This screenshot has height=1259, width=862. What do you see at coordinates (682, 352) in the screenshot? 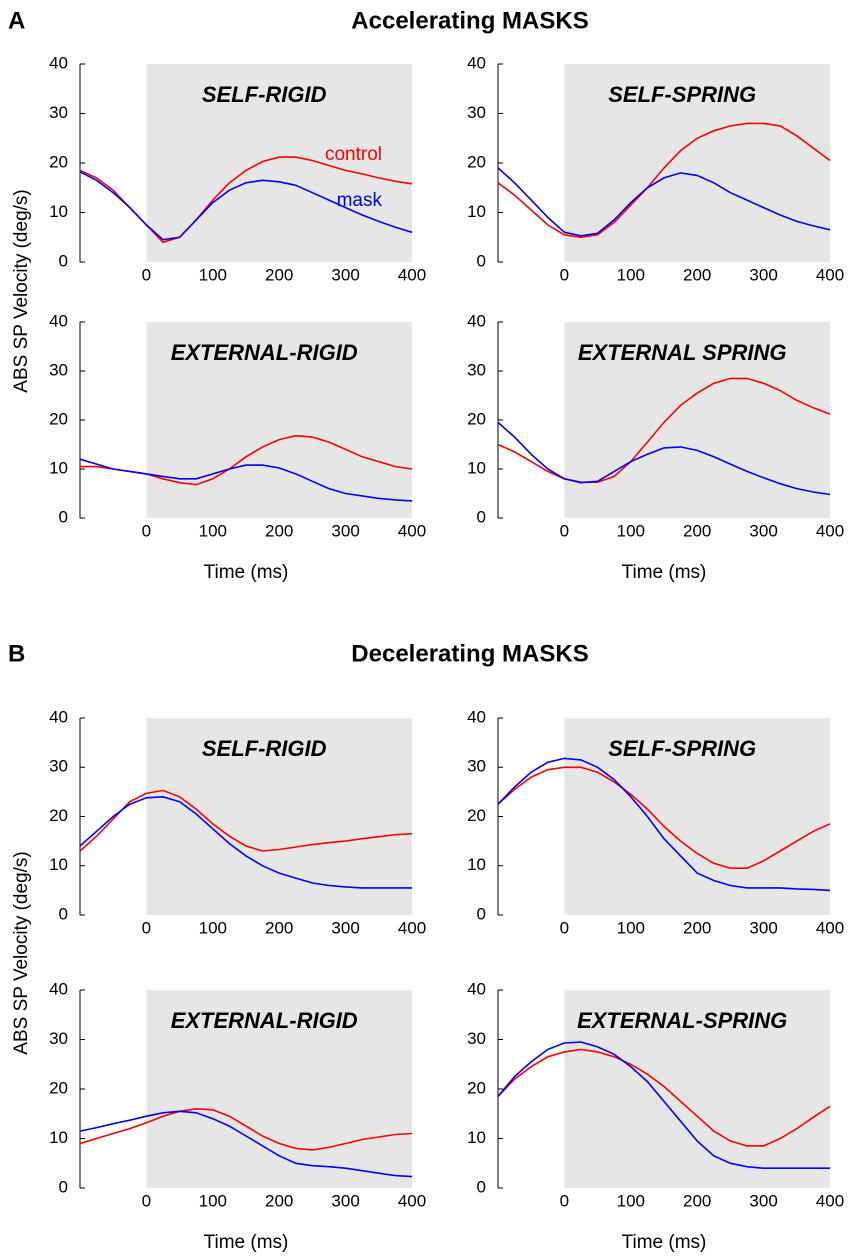
I see `chart-title: EXTERNAL SPRING` at bounding box center [682, 352].